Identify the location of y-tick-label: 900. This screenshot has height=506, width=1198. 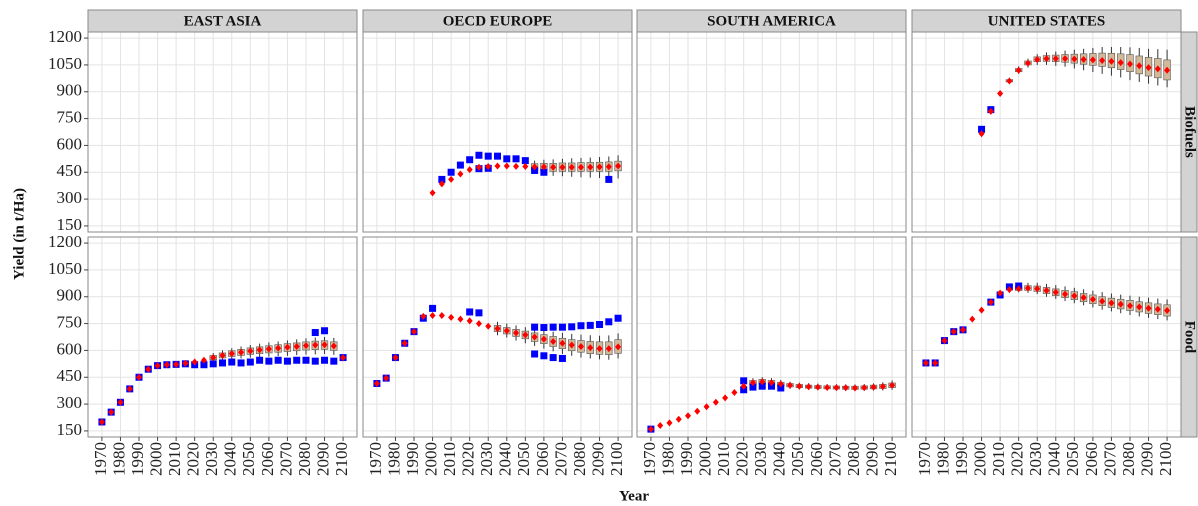
(70, 295).